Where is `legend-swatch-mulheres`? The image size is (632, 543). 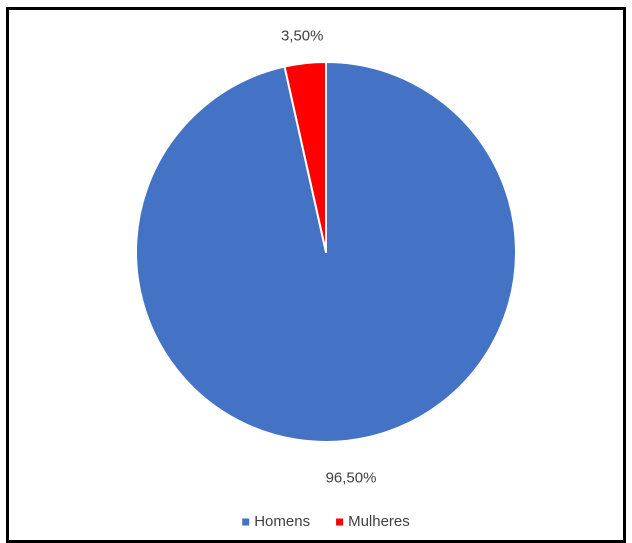 legend-swatch-mulheres is located at coordinates (340, 522).